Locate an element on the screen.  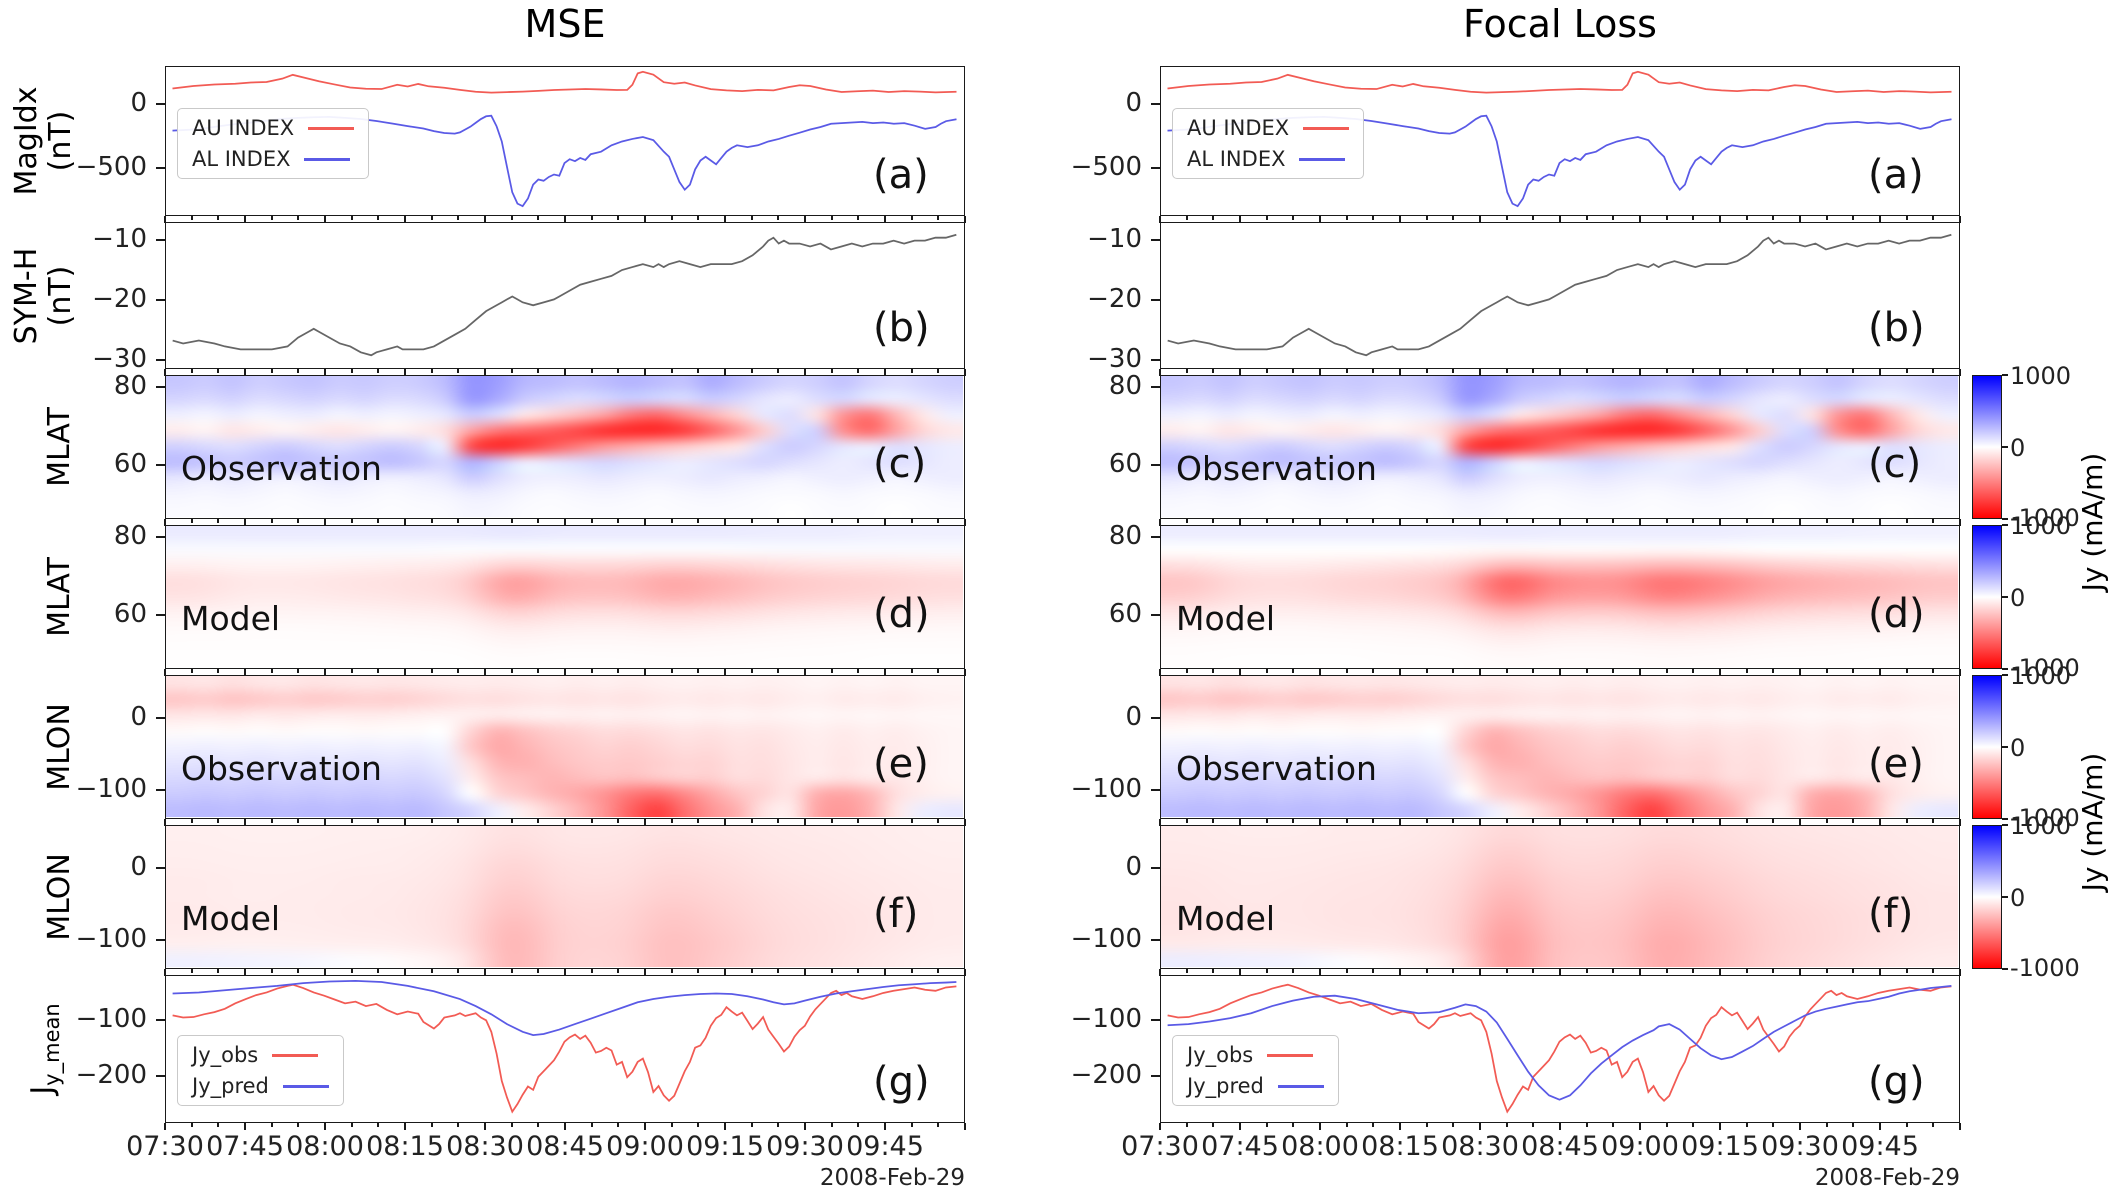
x-tick-label: 09:15 is located at coordinates (725, 1146).